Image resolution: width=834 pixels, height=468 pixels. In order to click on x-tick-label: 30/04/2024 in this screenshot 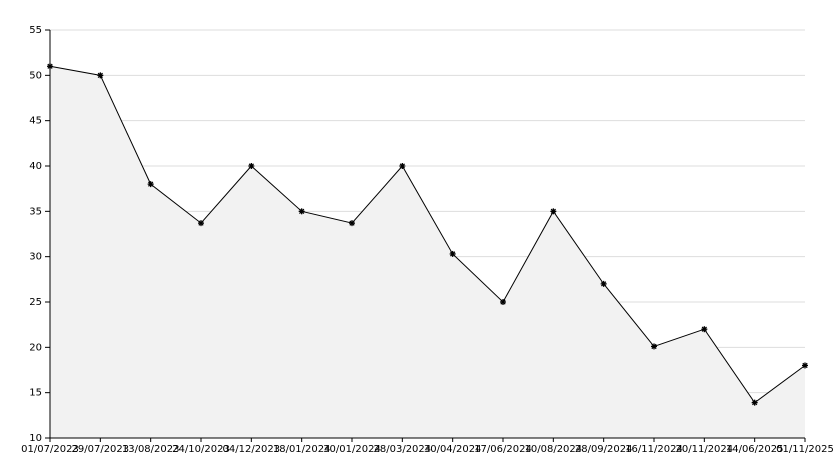, I will do `click(453, 449)`.